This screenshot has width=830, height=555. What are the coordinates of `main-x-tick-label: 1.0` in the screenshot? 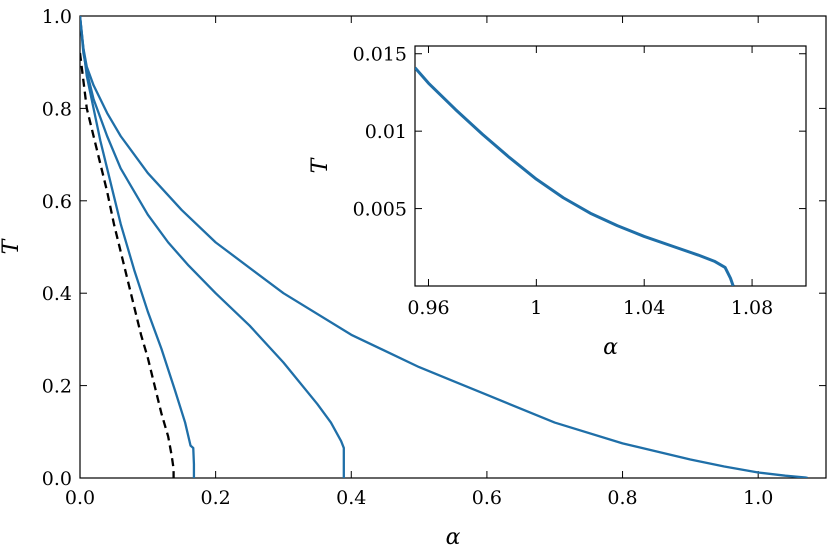 It's located at (758, 498).